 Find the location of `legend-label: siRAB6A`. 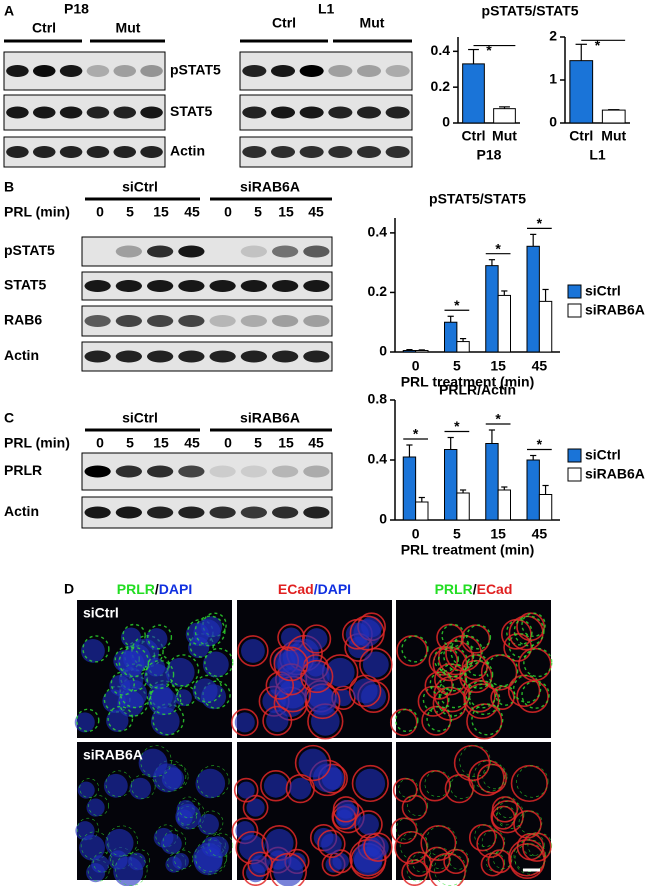

legend-label: siRAB6A is located at coordinates (615, 310).